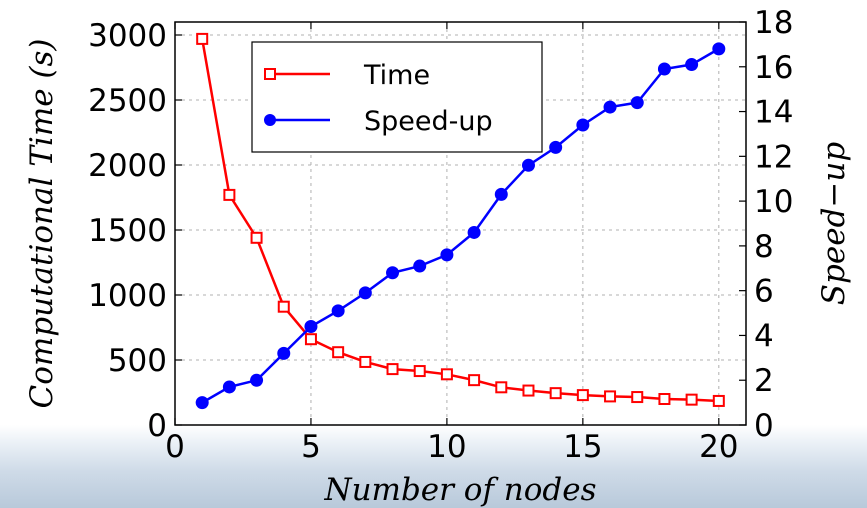 Image resolution: width=867 pixels, height=508 pixels. Describe the element at coordinates (764, 292) in the screenshot. I see `y-right-tick-label: 6` at that location.